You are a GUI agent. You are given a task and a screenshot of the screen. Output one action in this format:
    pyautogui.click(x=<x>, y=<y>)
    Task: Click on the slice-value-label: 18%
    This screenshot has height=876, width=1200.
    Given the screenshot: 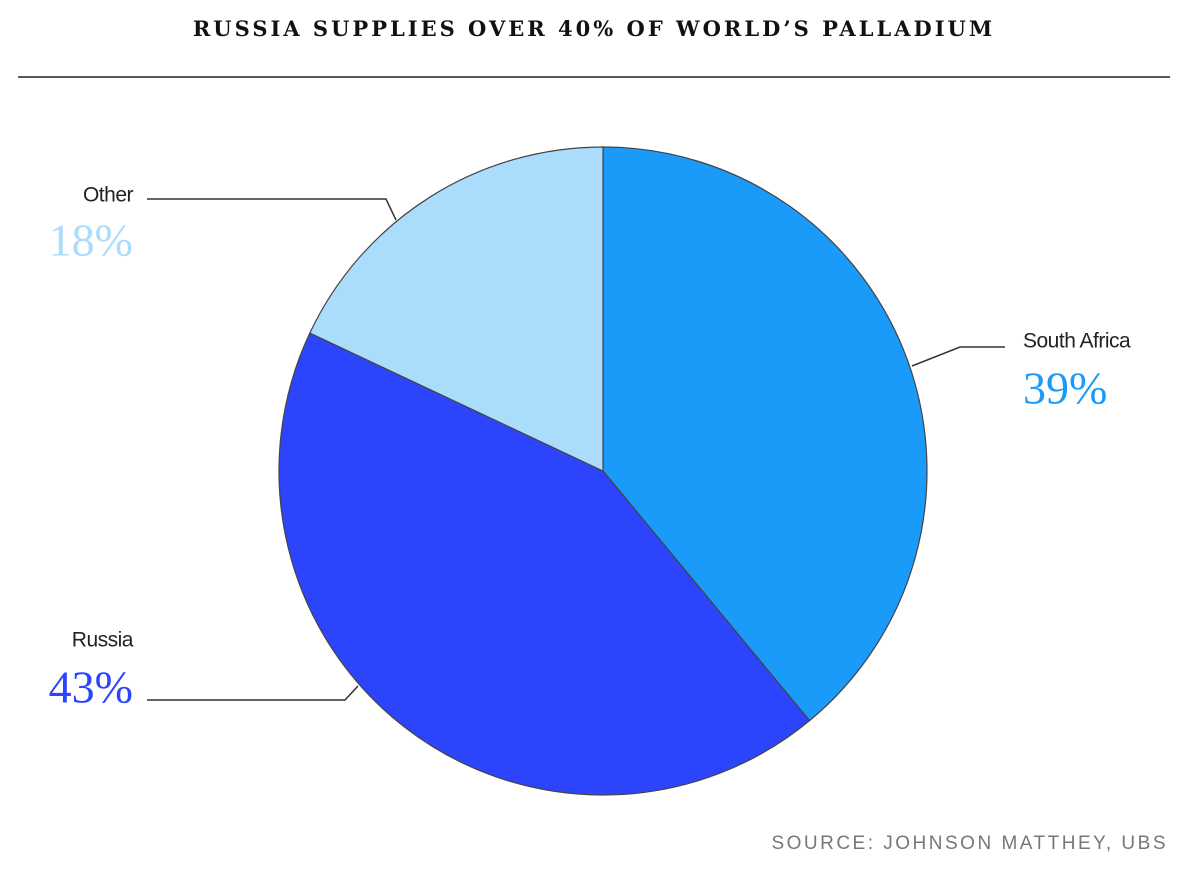 What is the action you would take?
    pyautogui.click(x=91, y=240)
    